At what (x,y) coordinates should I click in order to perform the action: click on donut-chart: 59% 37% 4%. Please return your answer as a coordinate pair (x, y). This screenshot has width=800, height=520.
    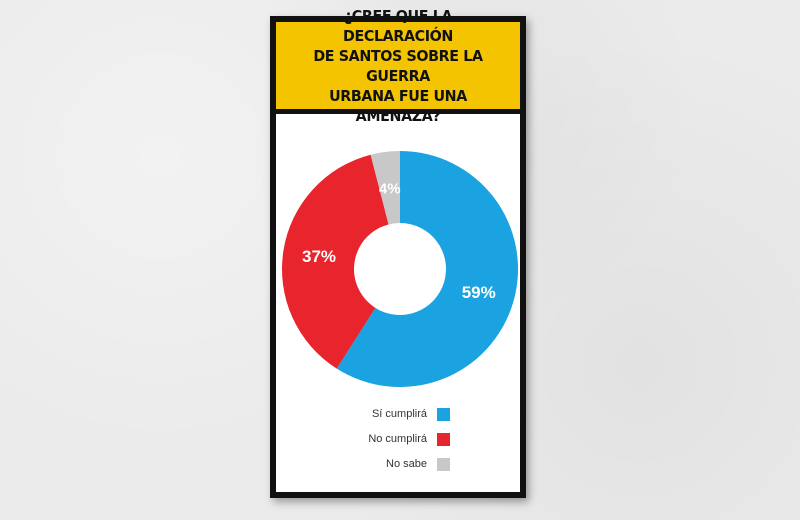
    Looking at the image, I should click on (400, 269).